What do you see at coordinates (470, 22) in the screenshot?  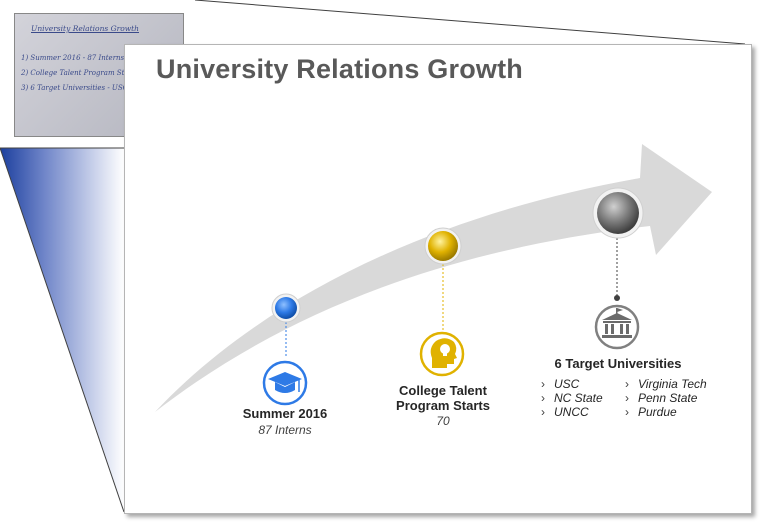 I see `callout-line-upper` at bounding box center [470, 22].